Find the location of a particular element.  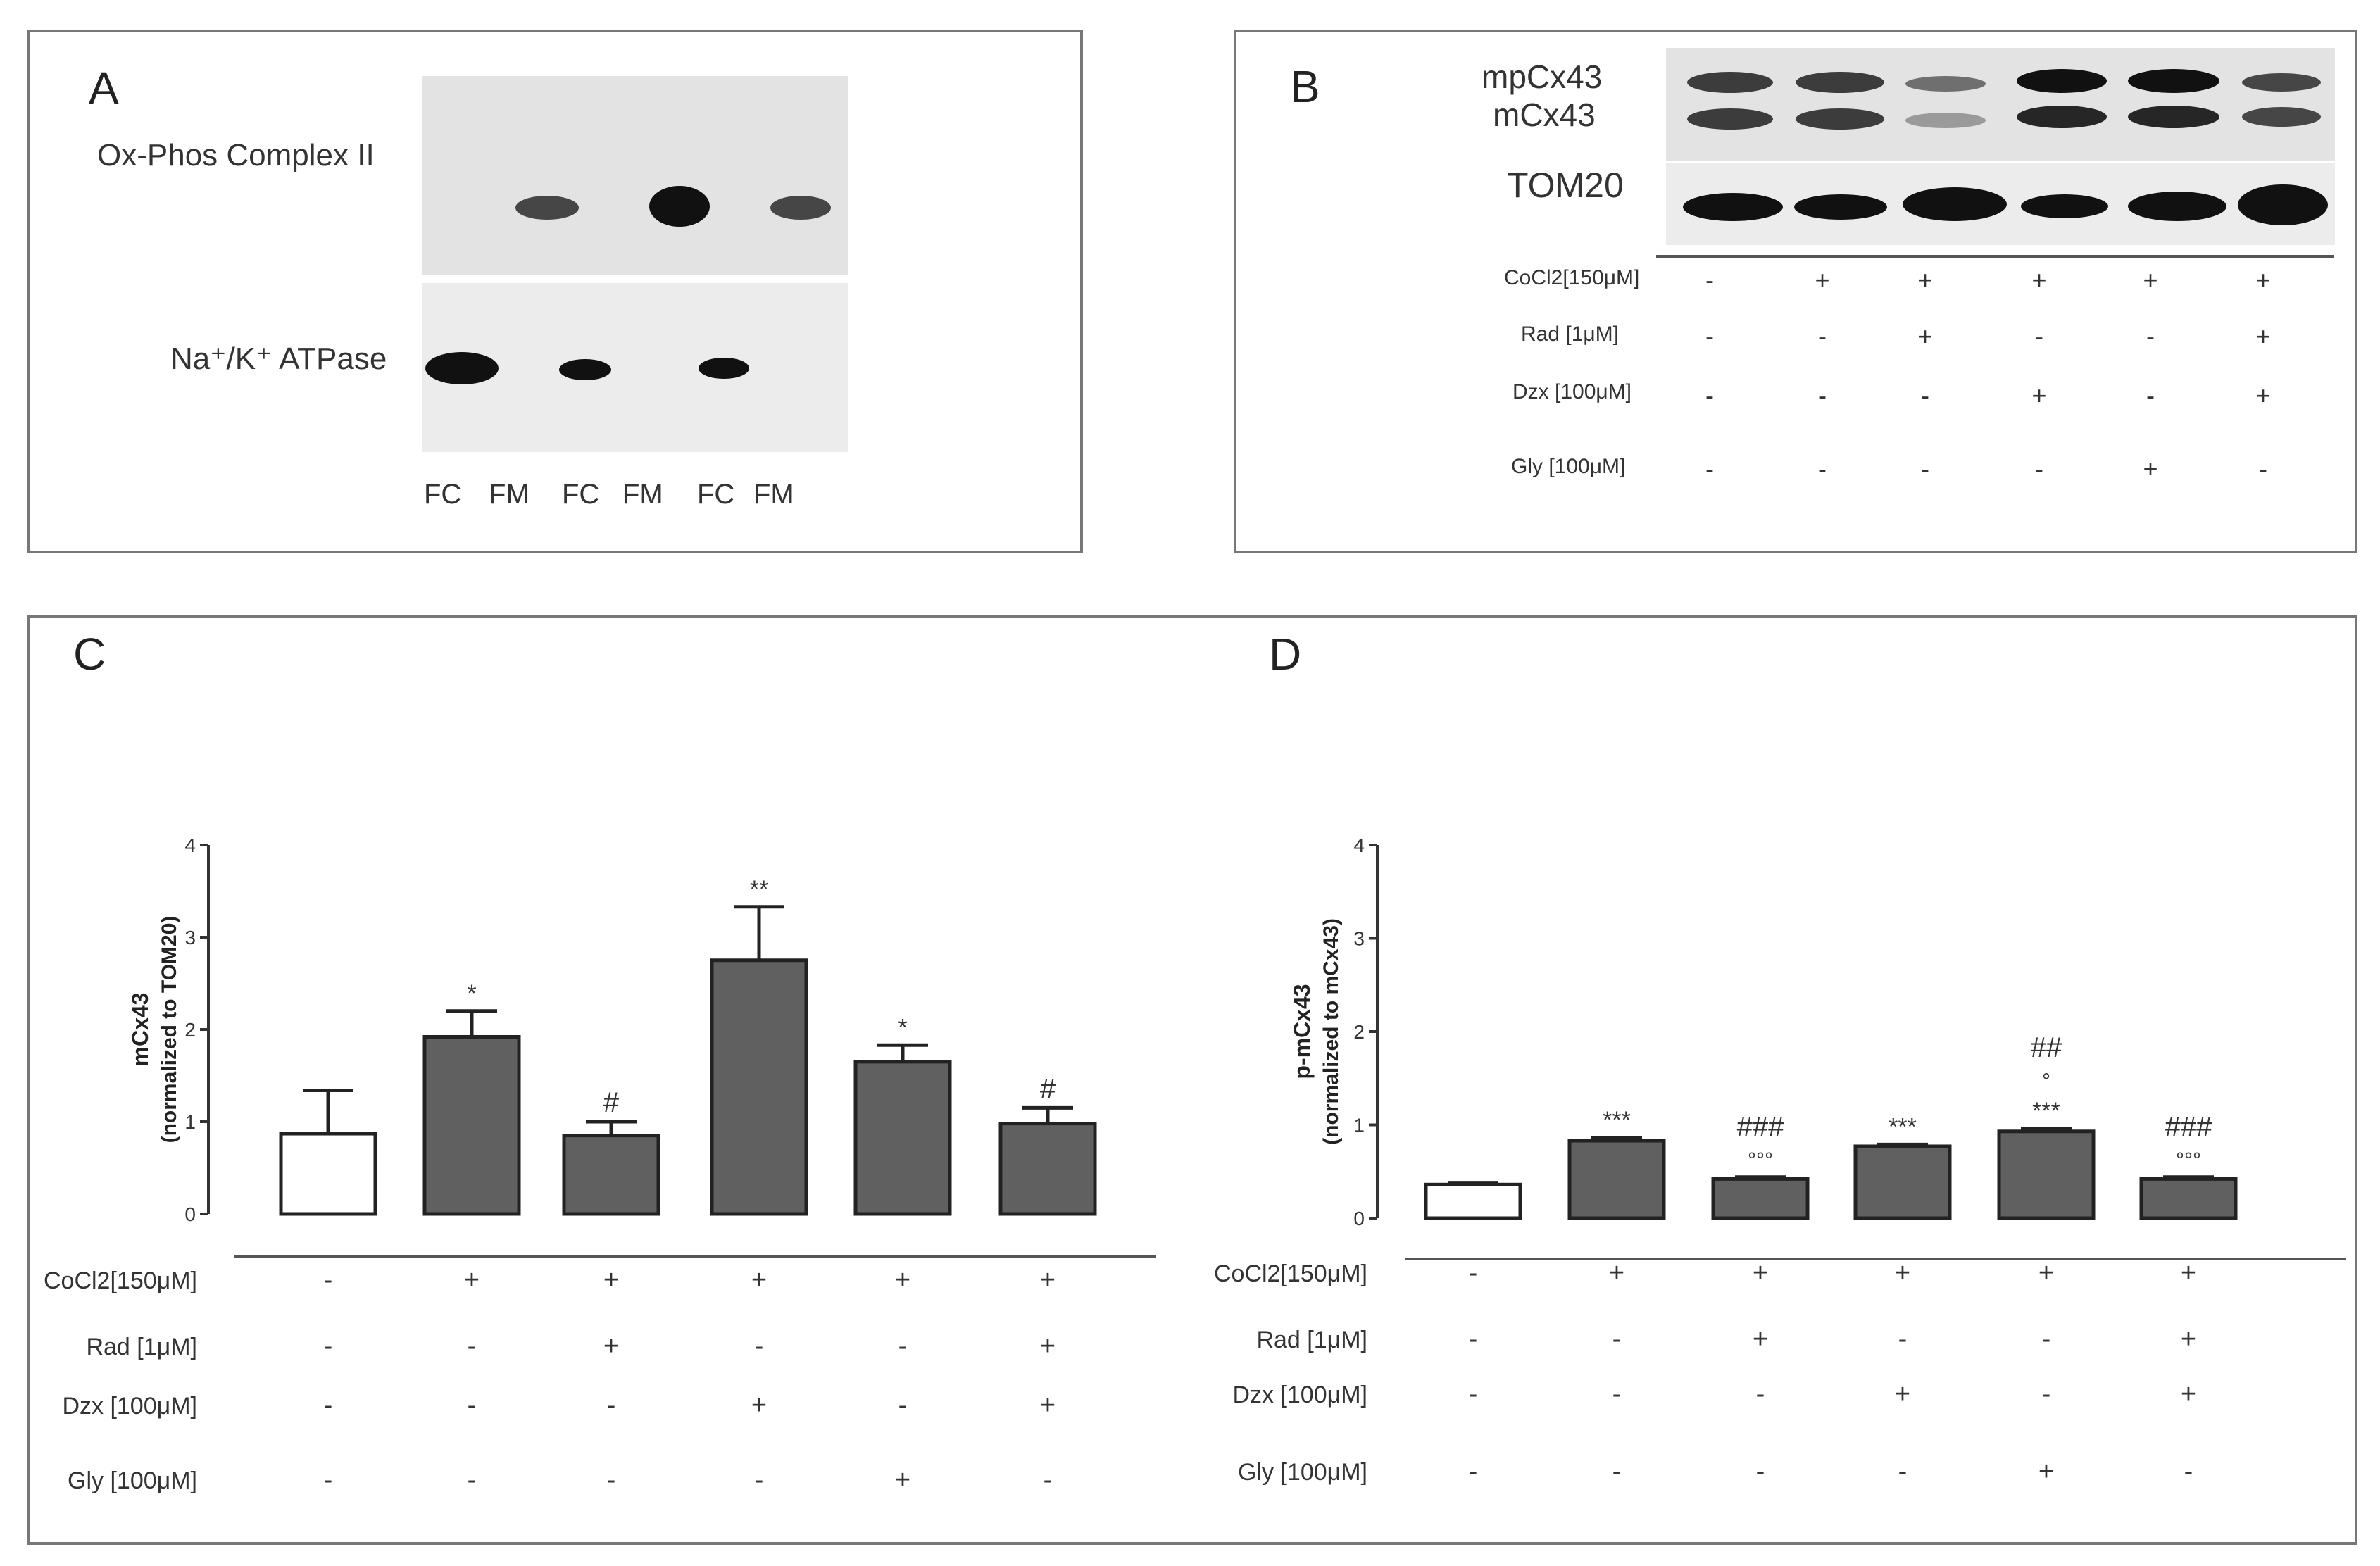

atpase-band is located at coordinates (462, 368).